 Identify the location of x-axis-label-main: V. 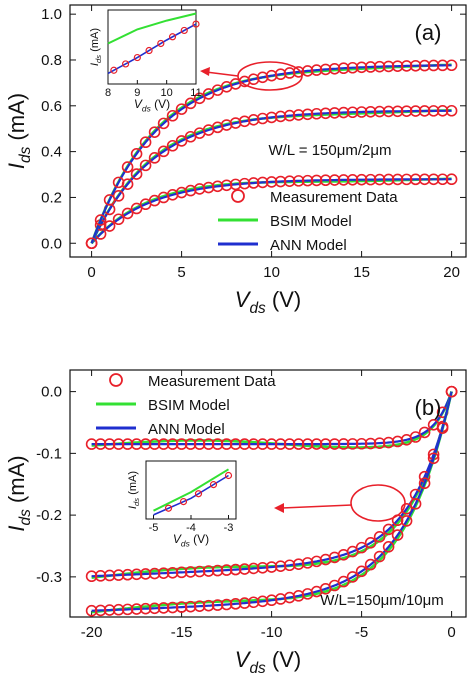
(243, 299).